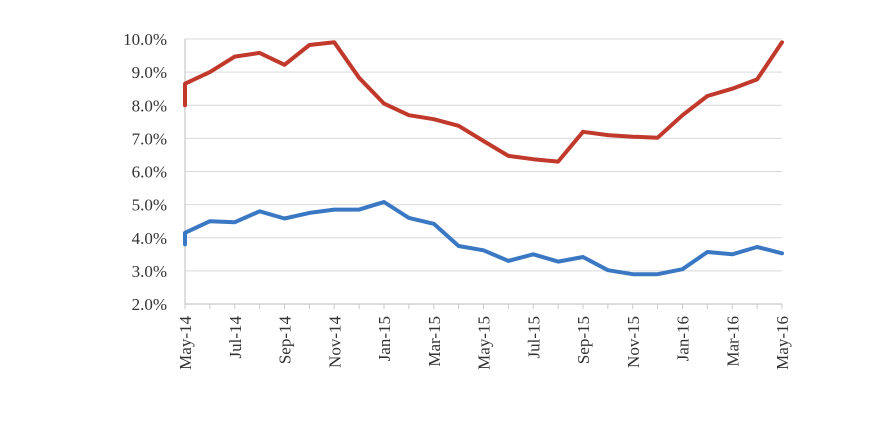  I want to click on y-tick-label: 5.0%, so click(149, 205).